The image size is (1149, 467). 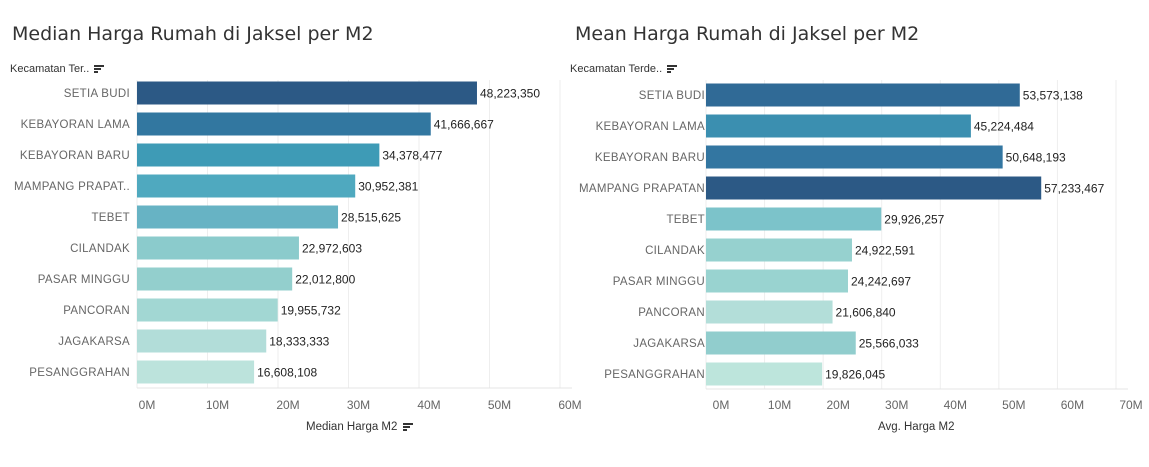 What do you see at coordinates (510, 94) in the screenshot?
I see `data-label: 48,223,350` at bounding box center [510, 94].